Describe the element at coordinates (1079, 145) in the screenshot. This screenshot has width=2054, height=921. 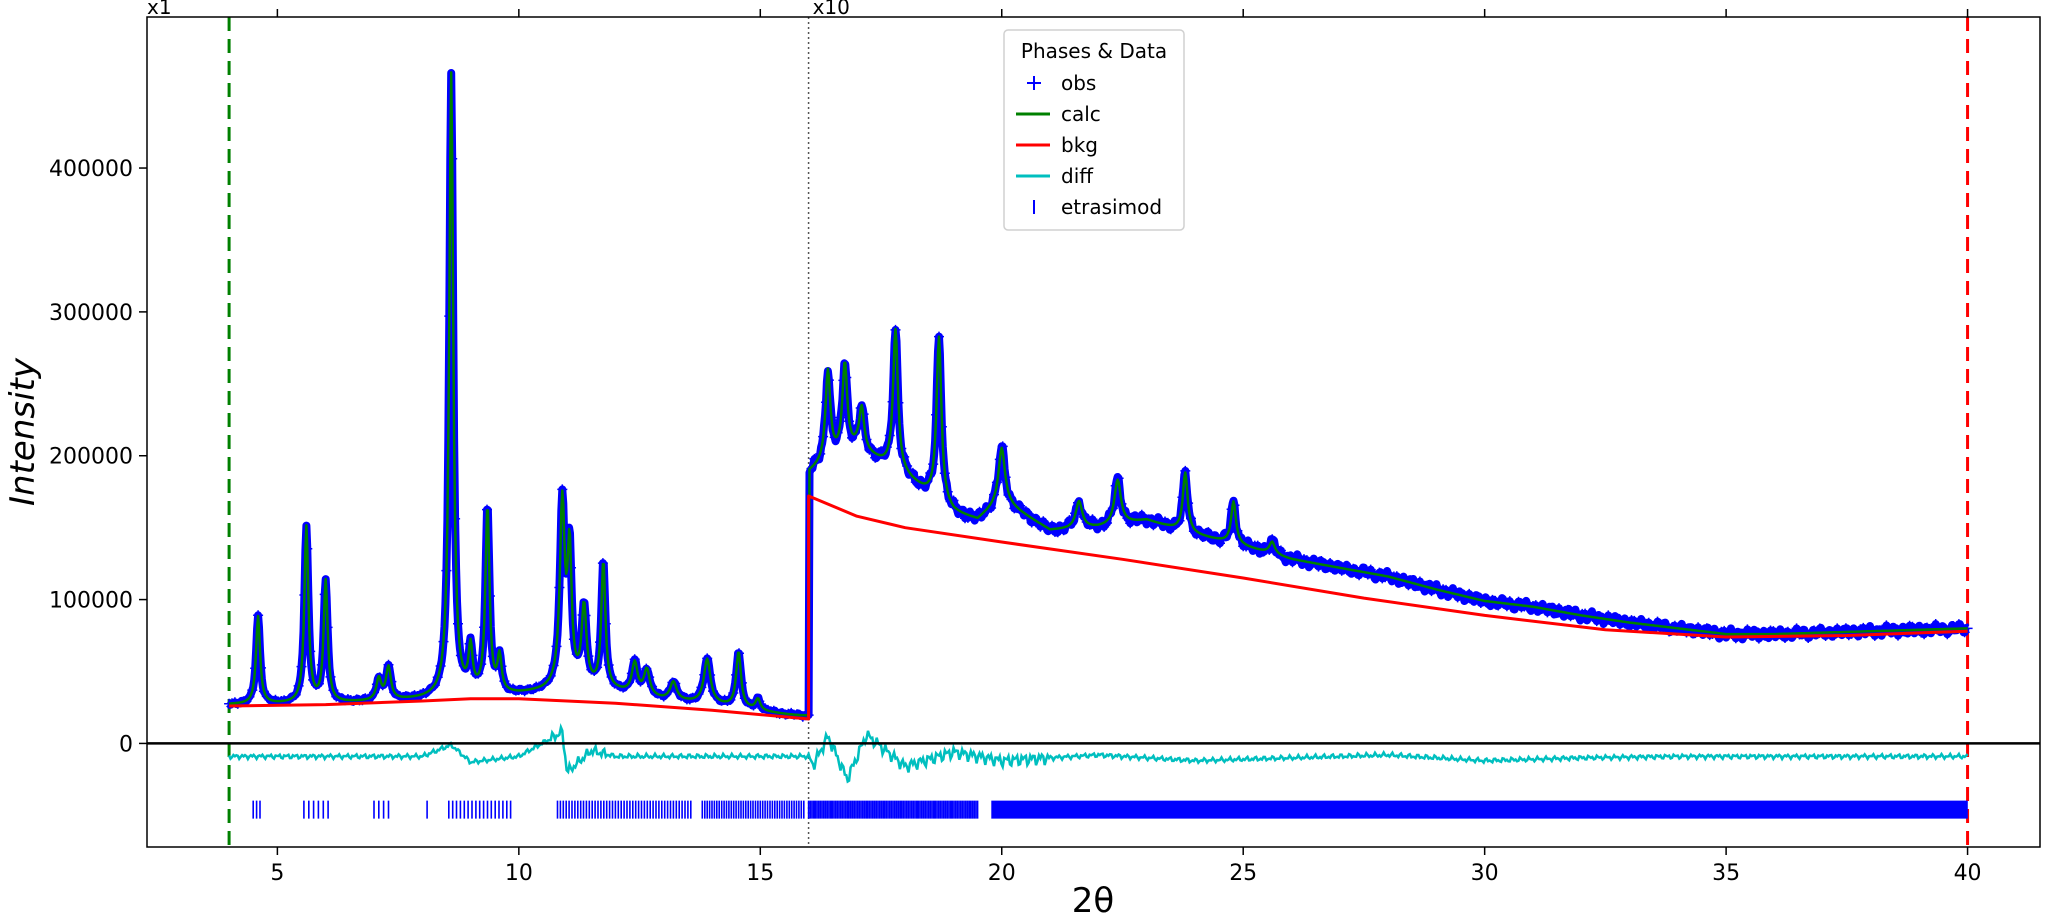
I see `legend-bkg-label: bkg` at that location.